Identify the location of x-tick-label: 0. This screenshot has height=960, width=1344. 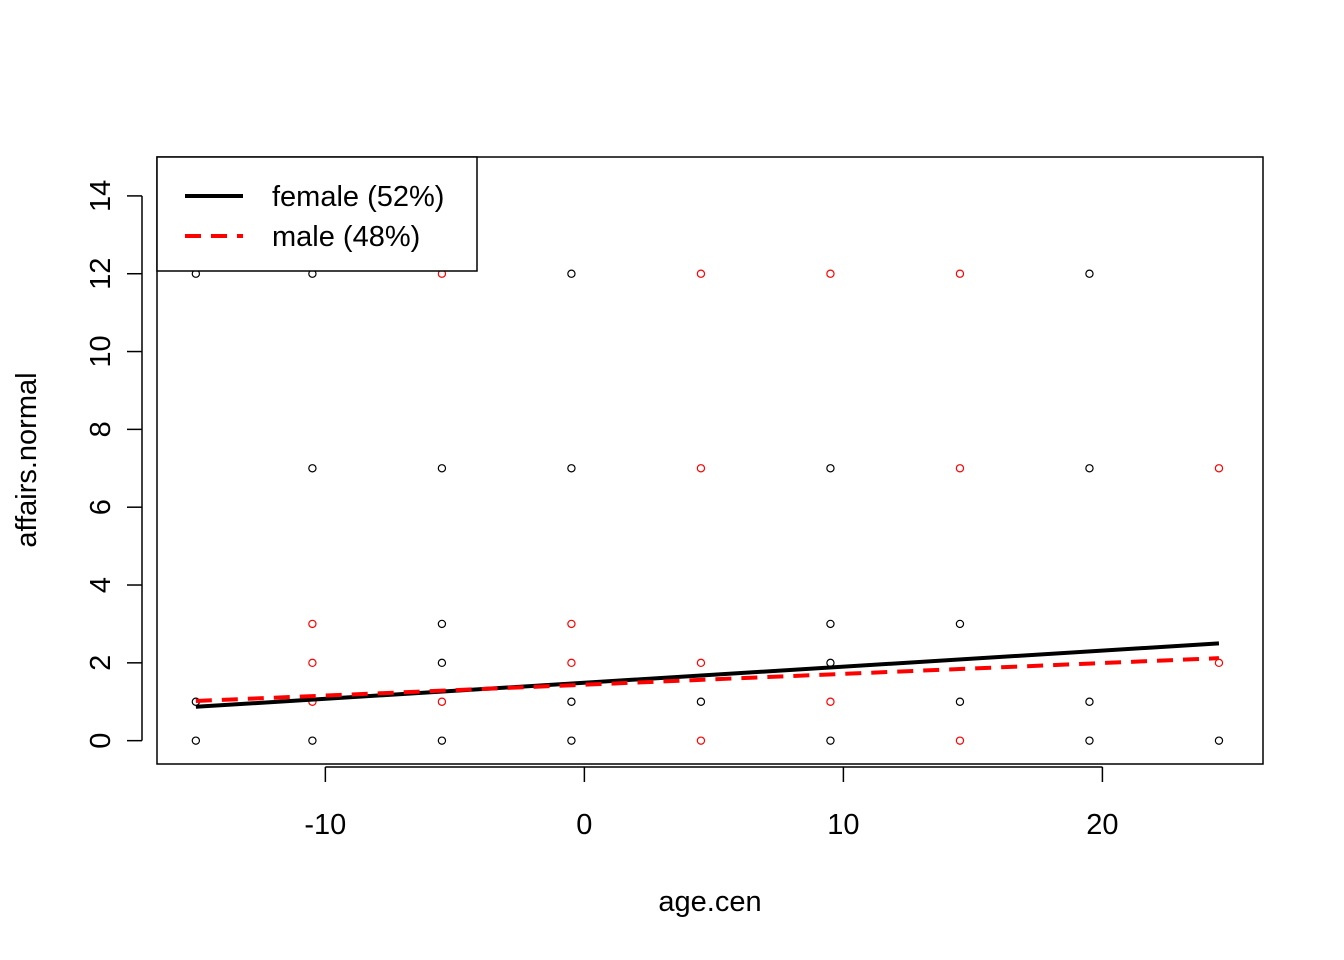
(584, 825).